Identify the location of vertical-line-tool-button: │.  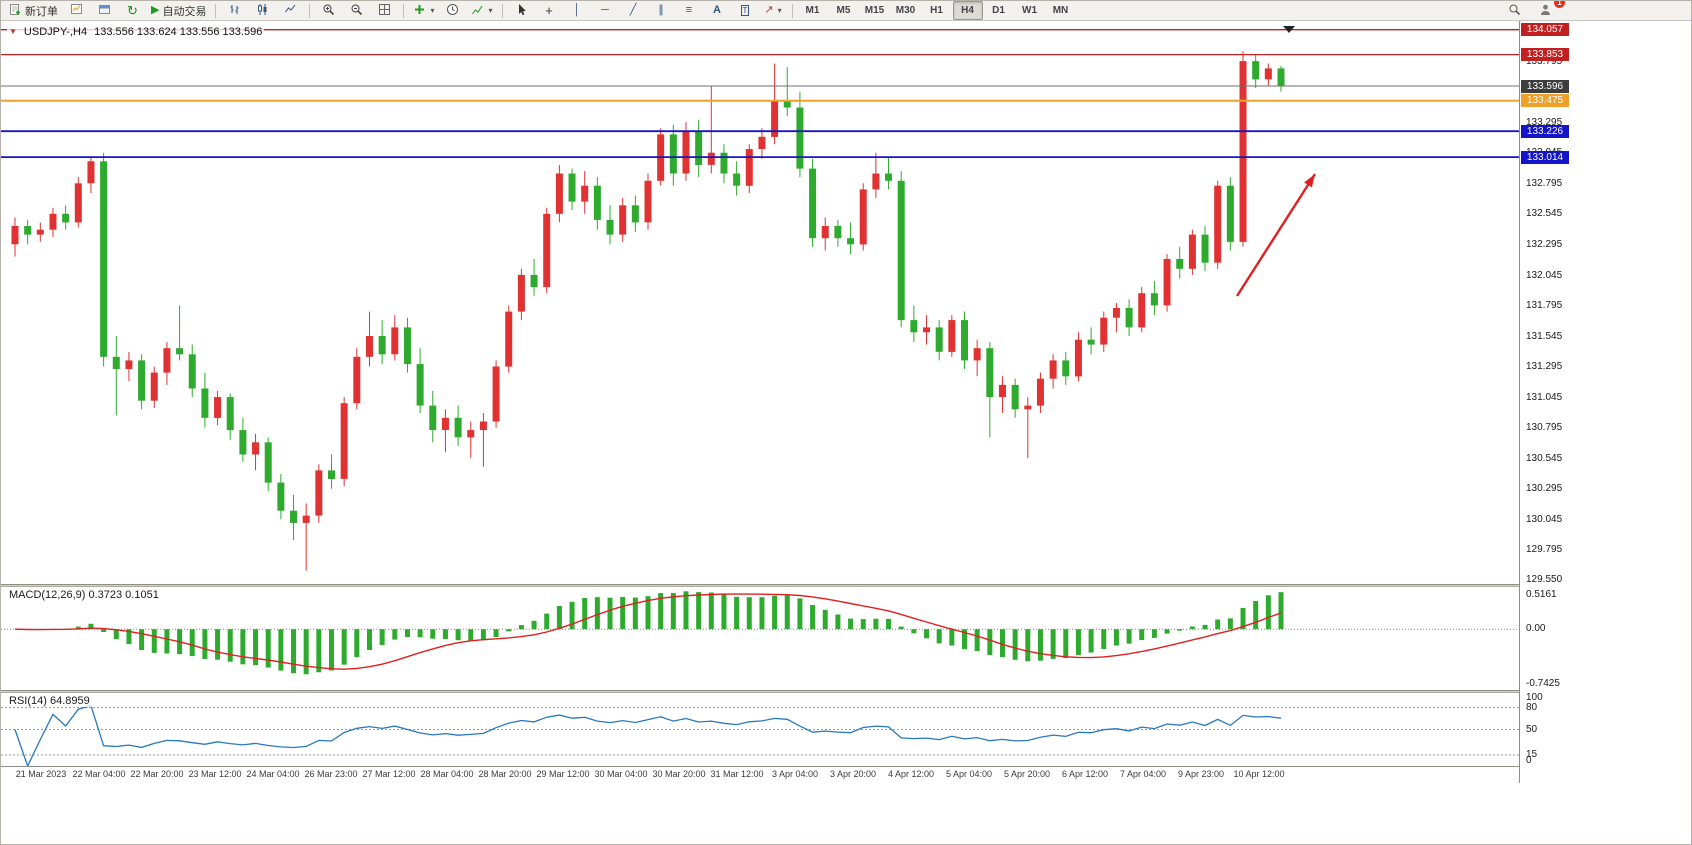
(577, 10).